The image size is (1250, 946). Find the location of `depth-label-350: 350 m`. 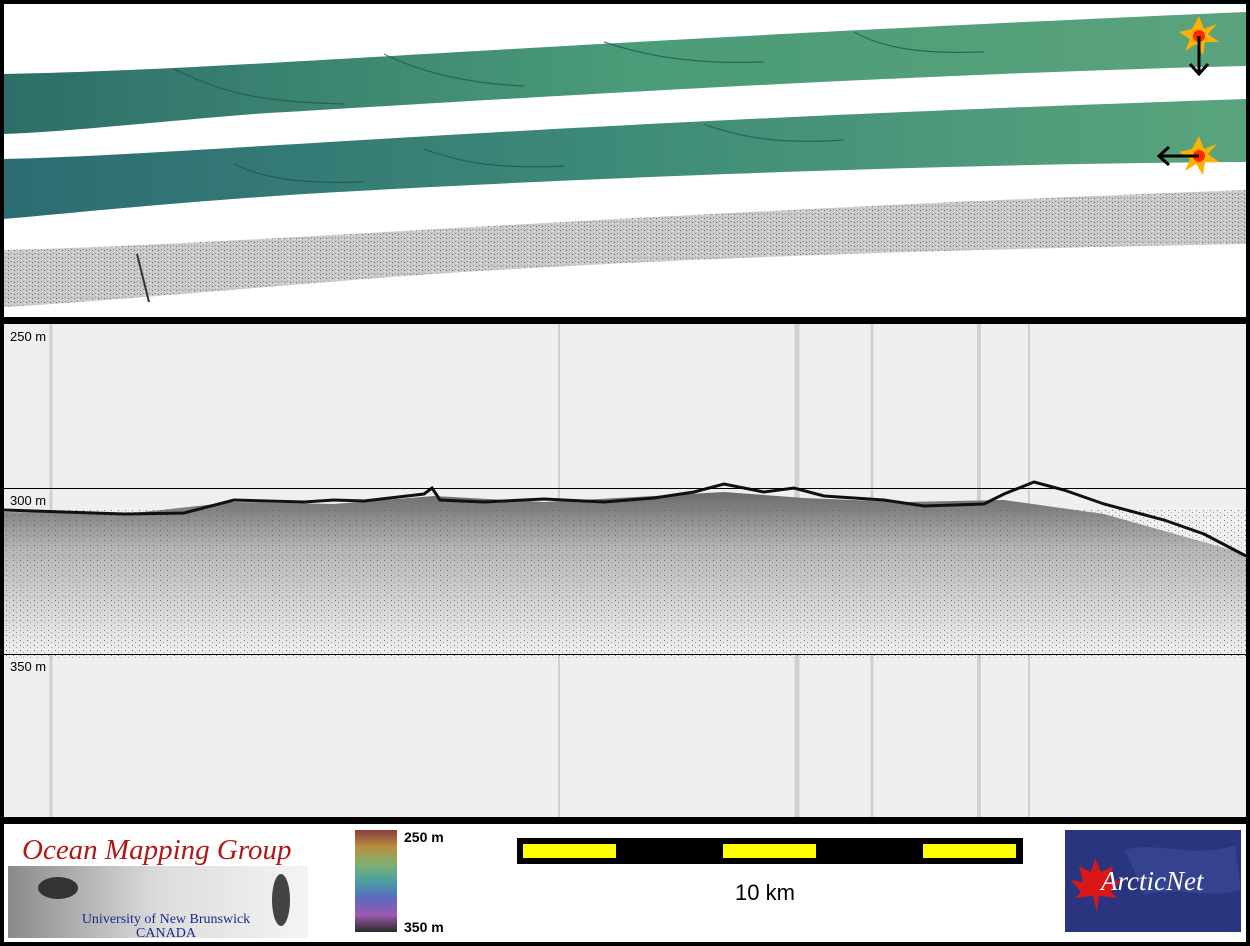

depth-label-350: 350 m is located at coordinates (28, 666).